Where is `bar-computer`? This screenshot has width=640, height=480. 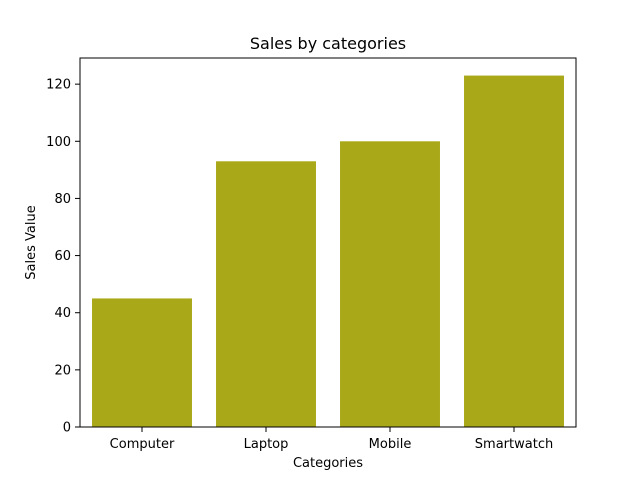
bar-computer is located at coordinates (142, 362).